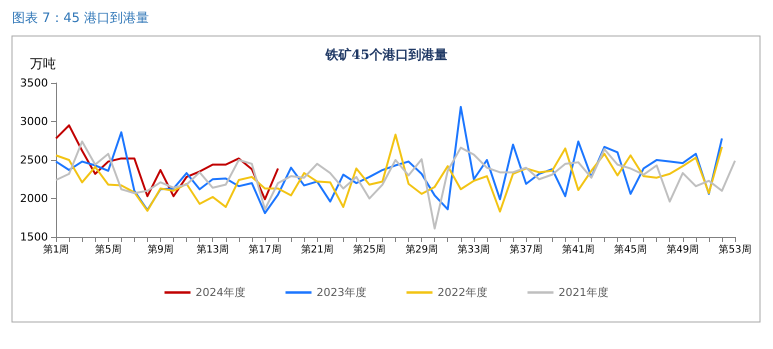  What do you see at coordinates (56, 250) in the screenshot?
I see `x-tick-label: 第1周` at bounding box center [56, 250].